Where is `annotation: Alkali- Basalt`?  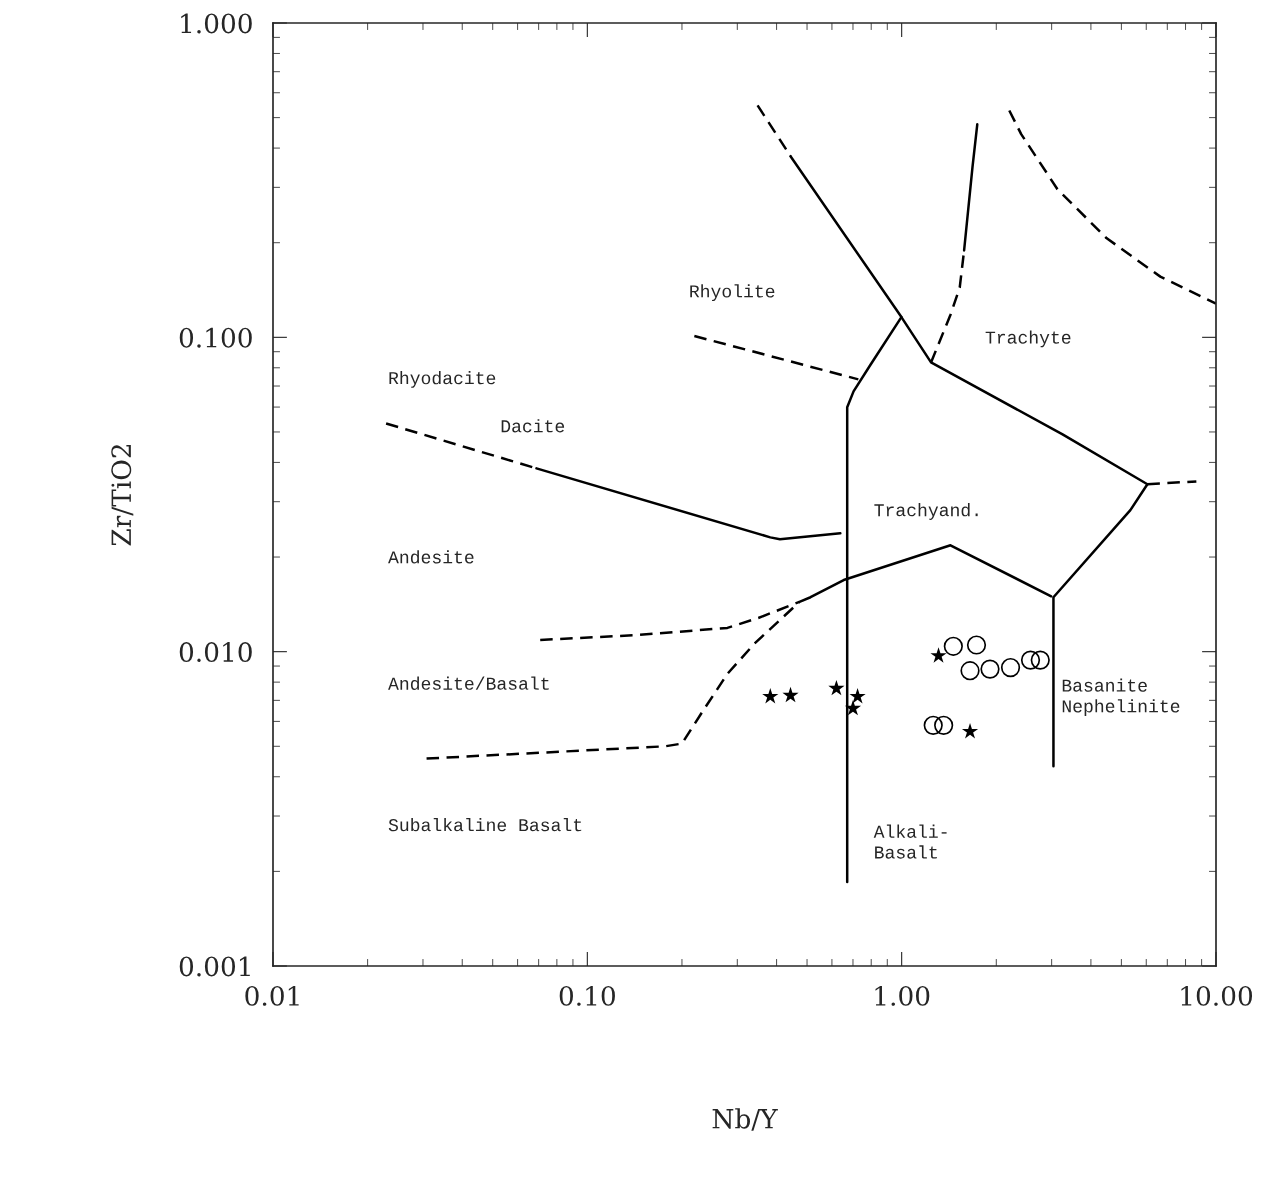 annotation: Alkali- Basalt is located at coordinates (910, 841).